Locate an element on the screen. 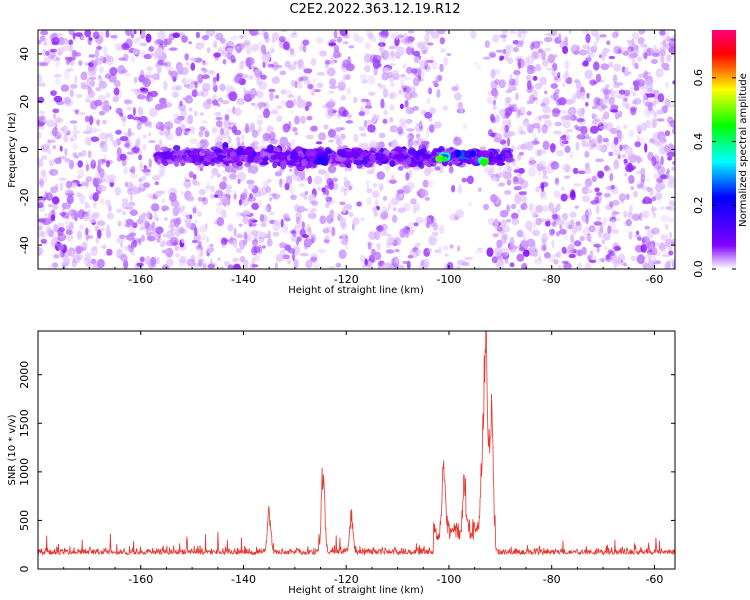 The height and width of the screenshot is (600, 750). colorbar-tick-label: 0.0 is located at coordinates (698, 269).